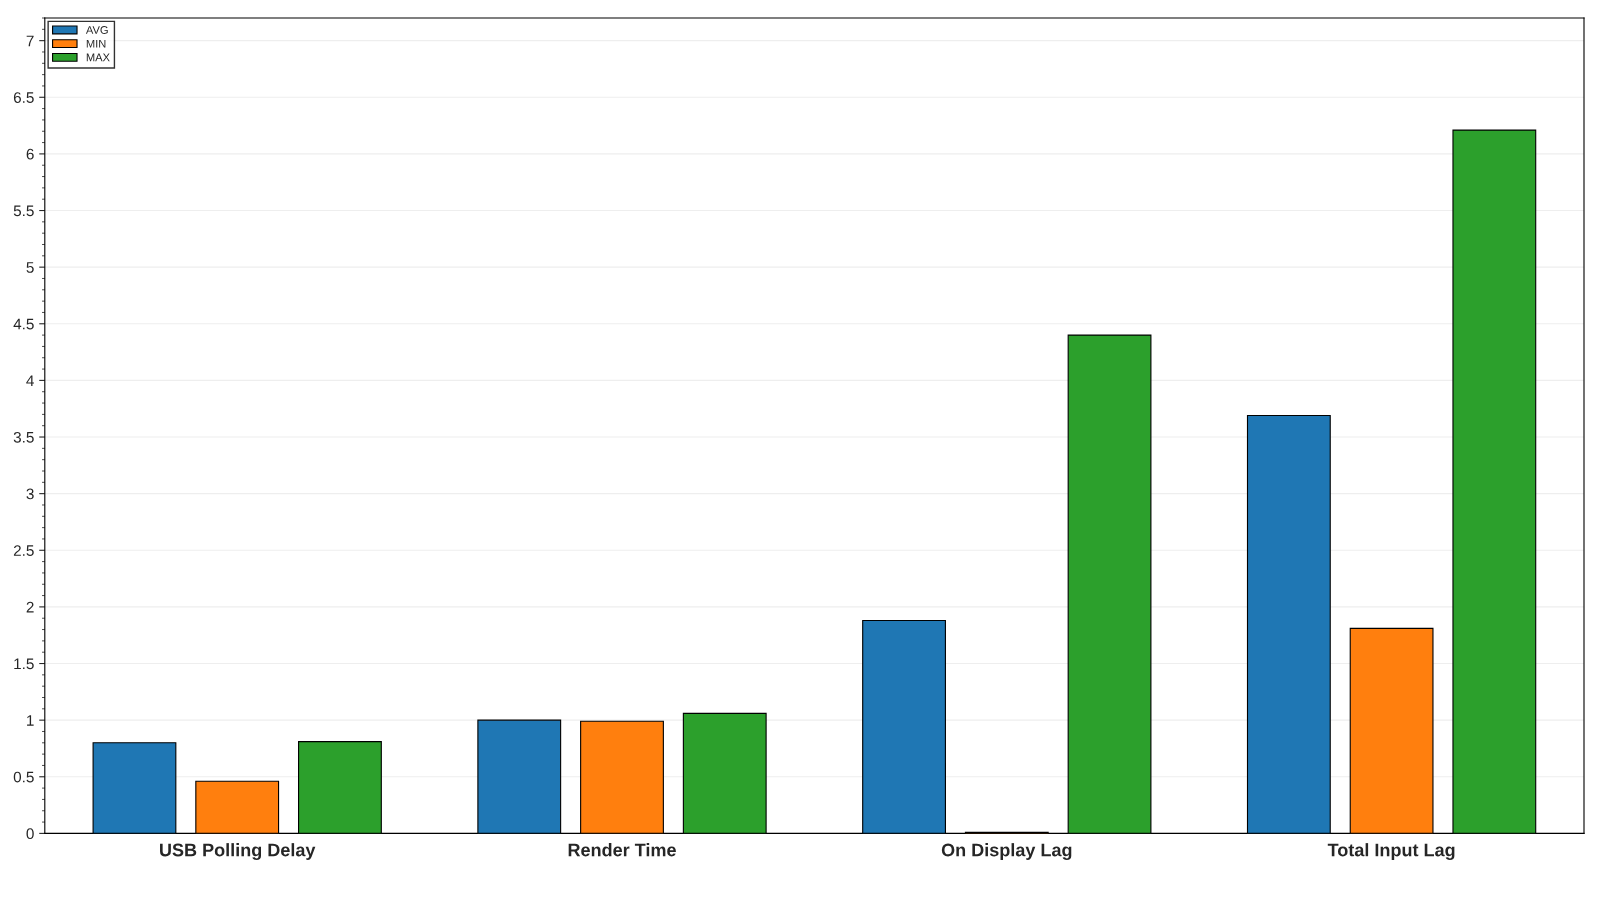 This screenshot has height=900, width=1600. What do you see at coordinates (30, 720) in the screenshot?
I see `y-tick-label: 1` at bounding box center [30, 720].